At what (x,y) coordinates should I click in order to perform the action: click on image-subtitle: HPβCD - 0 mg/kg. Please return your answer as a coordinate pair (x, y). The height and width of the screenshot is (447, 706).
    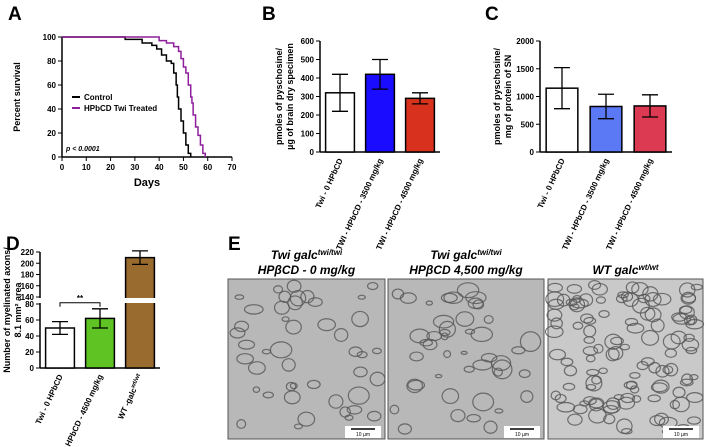
    Looking at the image, I should click on (307, 270).